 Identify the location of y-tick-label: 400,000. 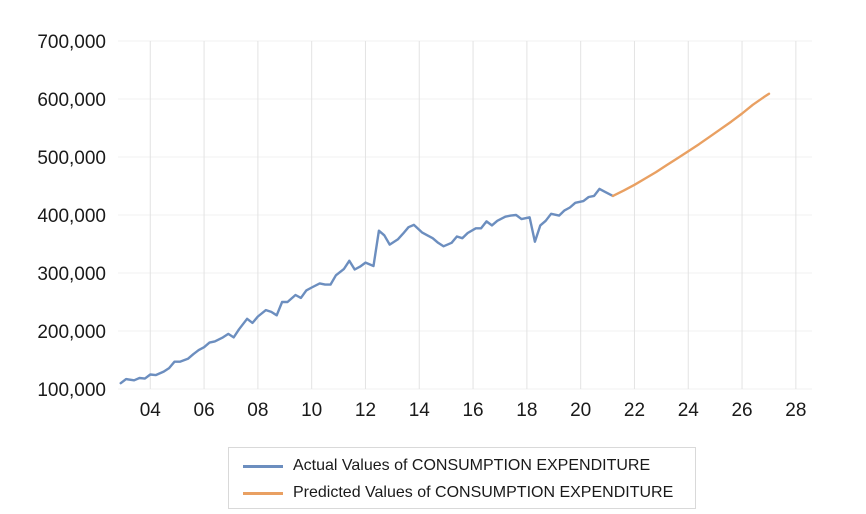
(71, 216).